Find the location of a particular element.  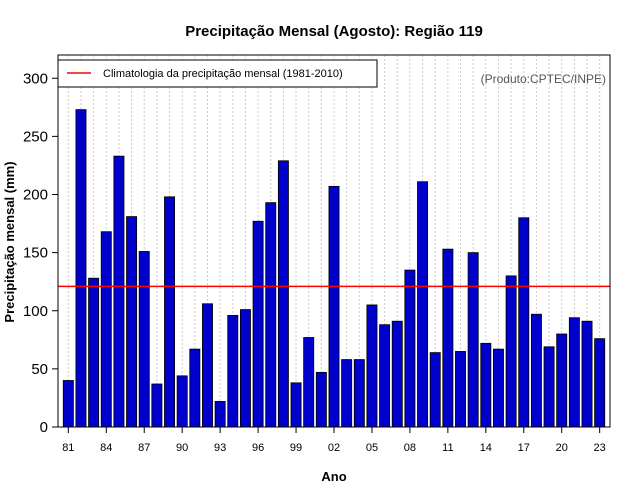

bar-1995 is located at coordinates (245, 368).